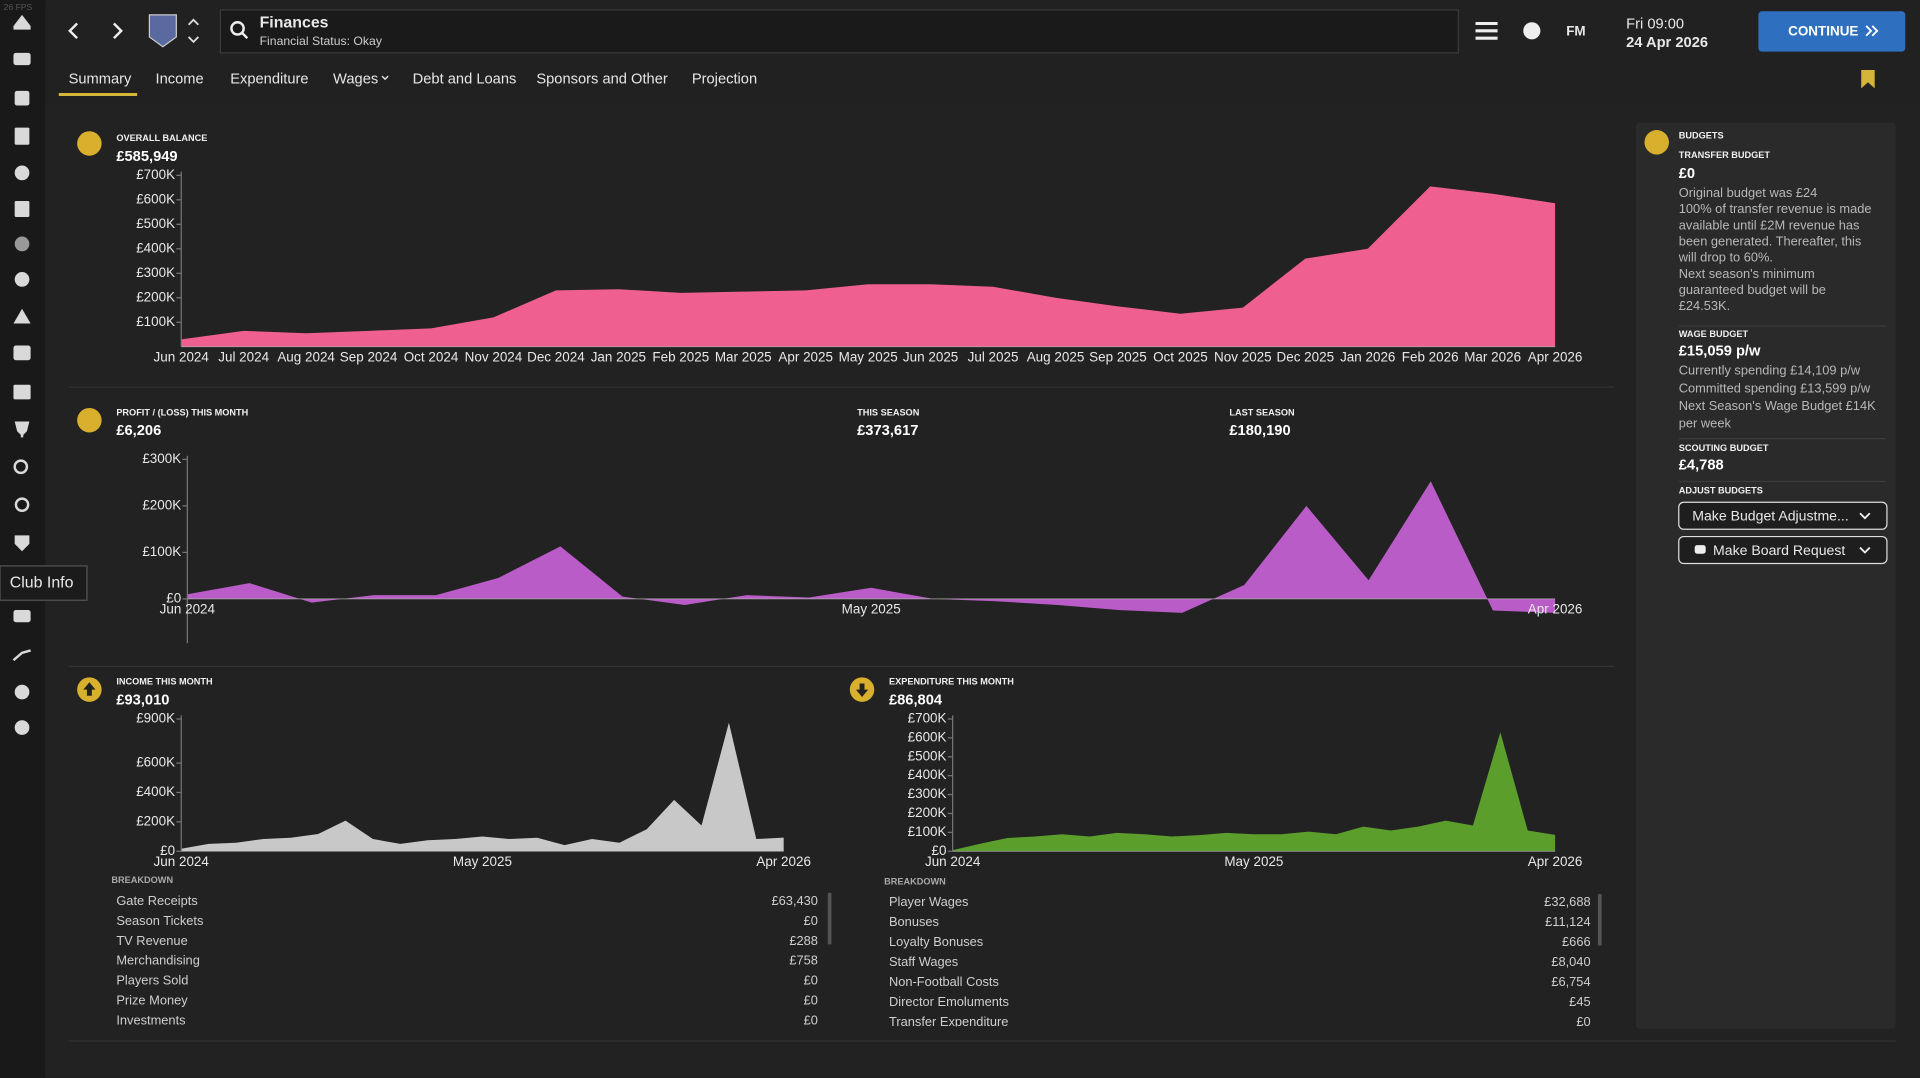 The height and width of the screenshot is (1078, 1920). Describe the element at coordinates (369, 356) in the screenshot. I see `x-tick-label: Sep 2024` at that location.